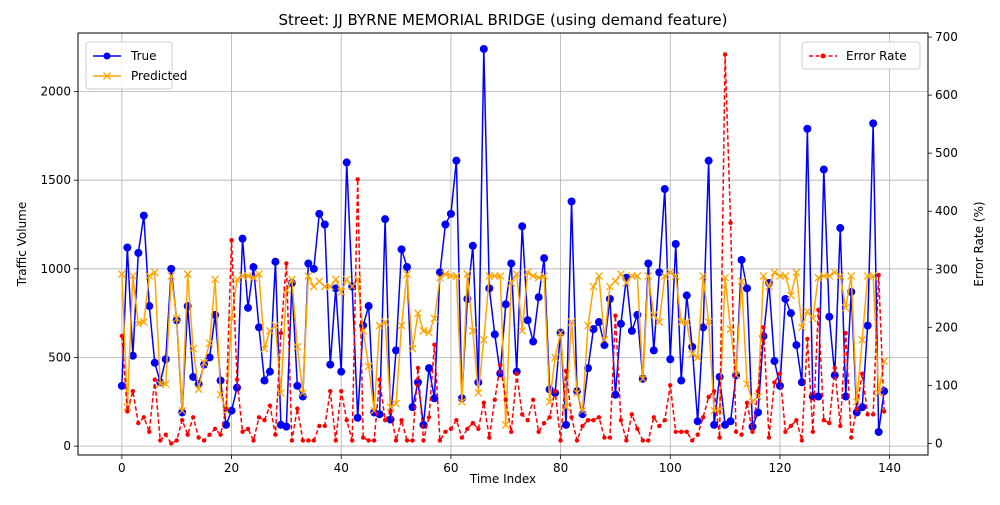  I want to click on x-tick-label: 20, so click(231, 468).